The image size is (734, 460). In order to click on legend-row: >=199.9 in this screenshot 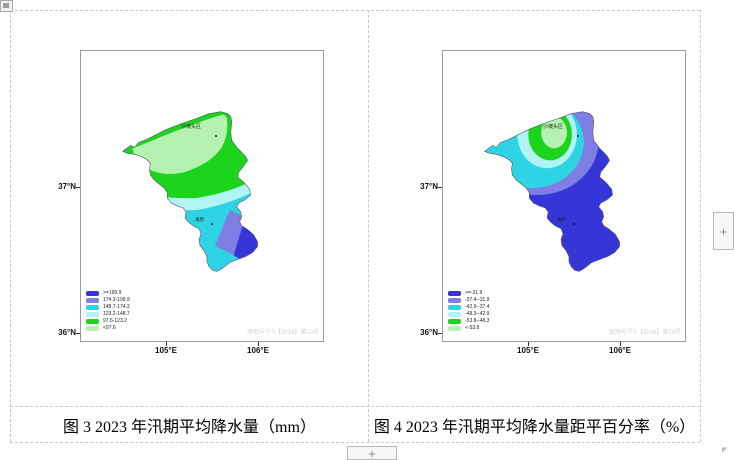, I will do `click(108, 293)`.